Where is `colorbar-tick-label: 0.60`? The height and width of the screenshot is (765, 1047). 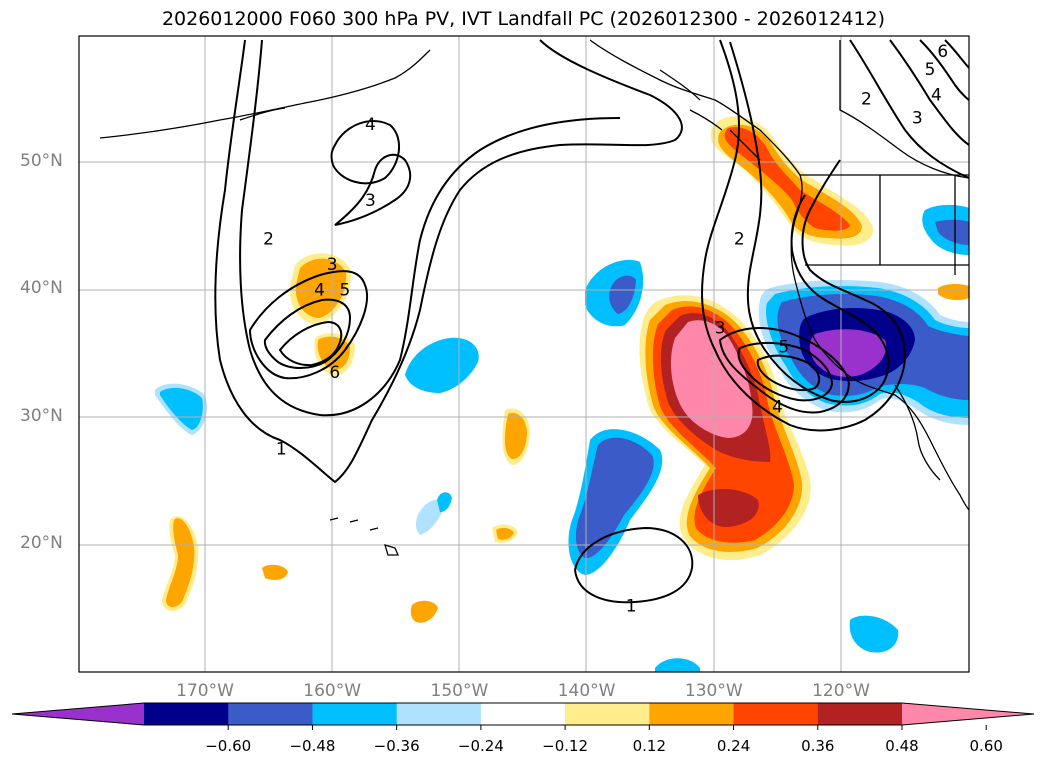 colorbar-tick-label: 0.60 is located at coordinates (986, 746).